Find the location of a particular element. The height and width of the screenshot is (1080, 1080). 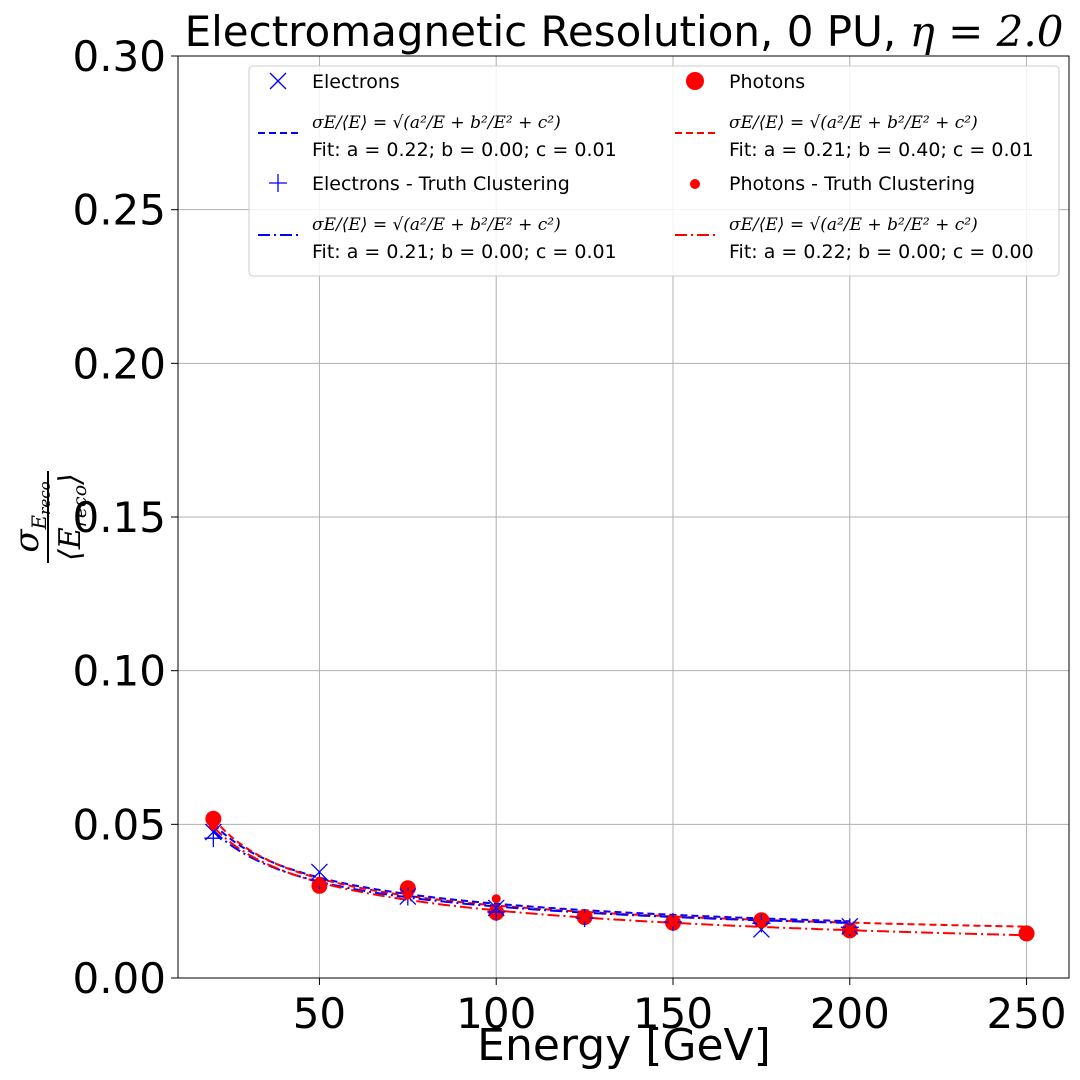

y-axis-label: σEreco ⟨Ereco⟩ is located at coordinates (49, 517).